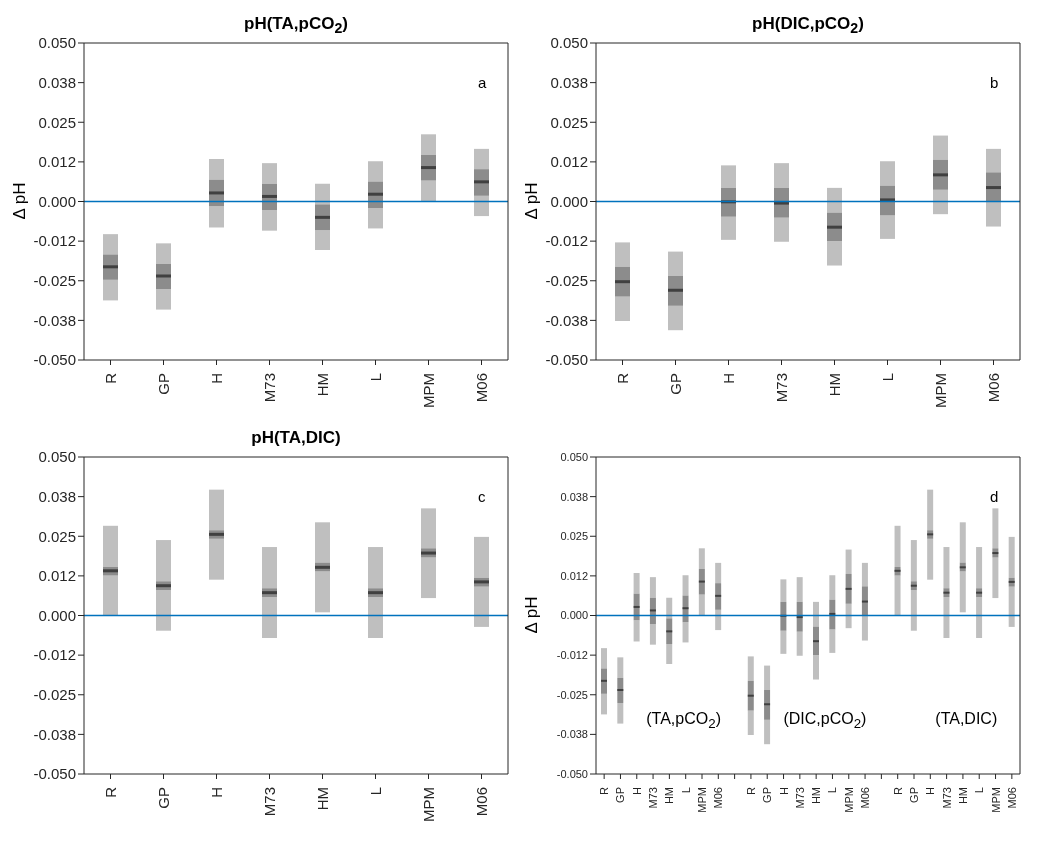 This screenshot has height=843, width=1046. I want to click on annotation: a, so click(482, 82).